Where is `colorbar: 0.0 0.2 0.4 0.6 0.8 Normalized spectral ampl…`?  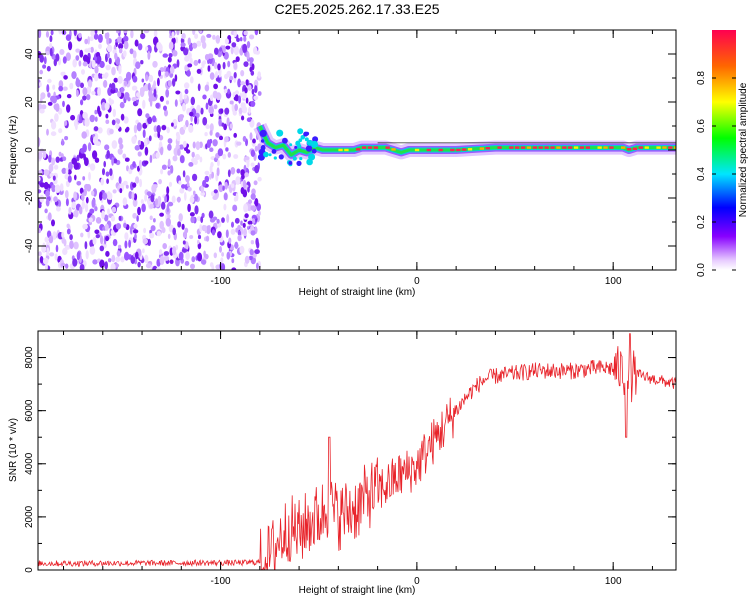
colorbar: 0.0 0.2 0.4 0.6 0.8 Normalized spectral ampl… is located at coordinates (722, 153).